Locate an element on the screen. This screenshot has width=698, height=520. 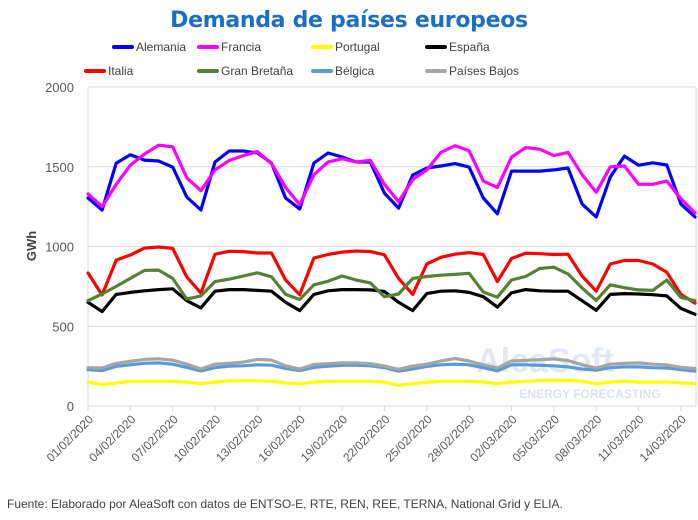
watermark: AleaSoft ENERGY FORECASTING is located at coordinates (568, 371).